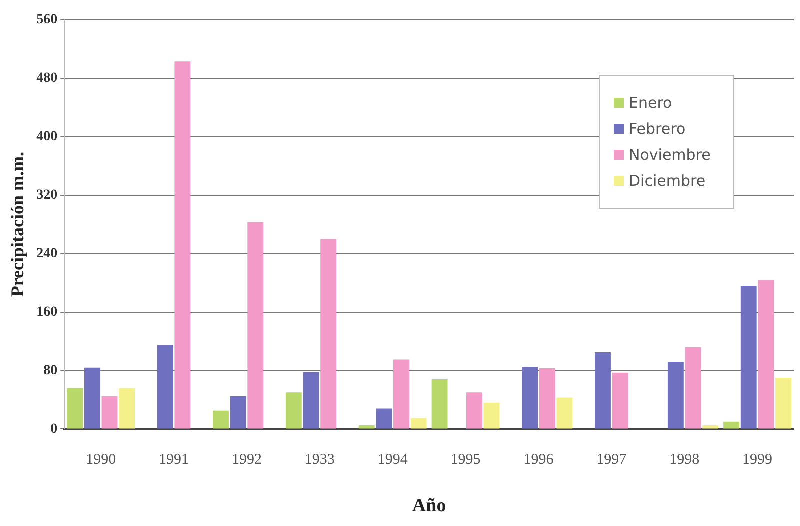  What do you see at coordinates (539, 460) in the screenshot?
I see `x-tick-label: 1996` at bounding box center [539, 460].